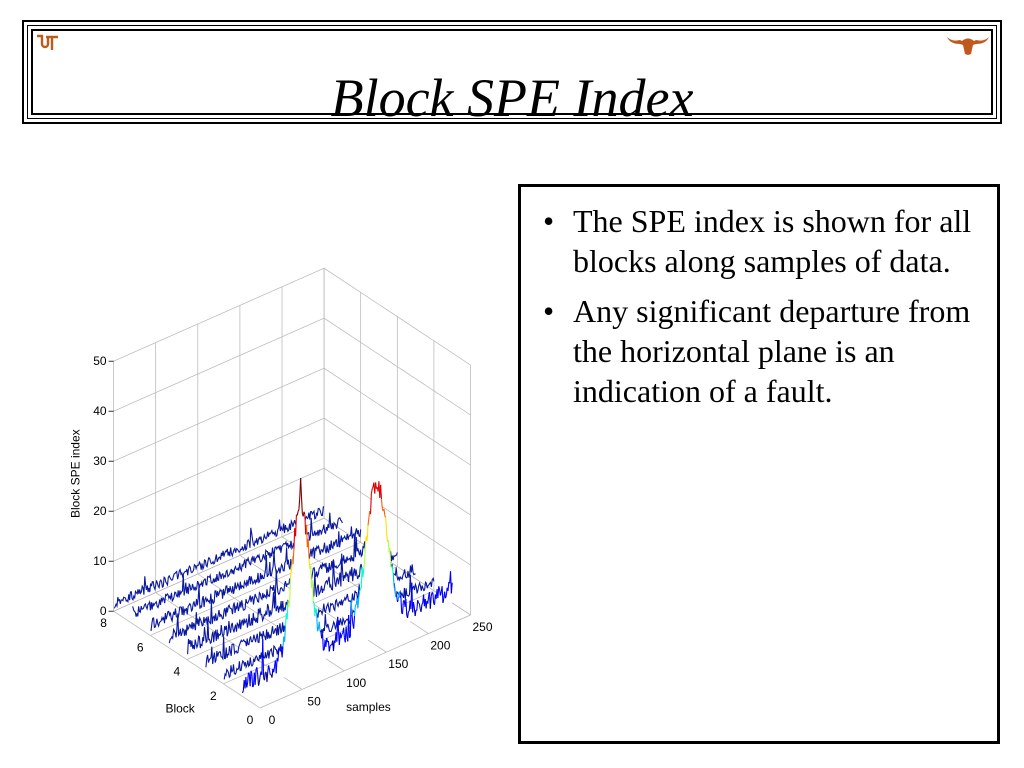  What do you see at coordinates (482, 627) in the screenshot?
I see `x-tick-label: 250` at bounding box center [482, 627].